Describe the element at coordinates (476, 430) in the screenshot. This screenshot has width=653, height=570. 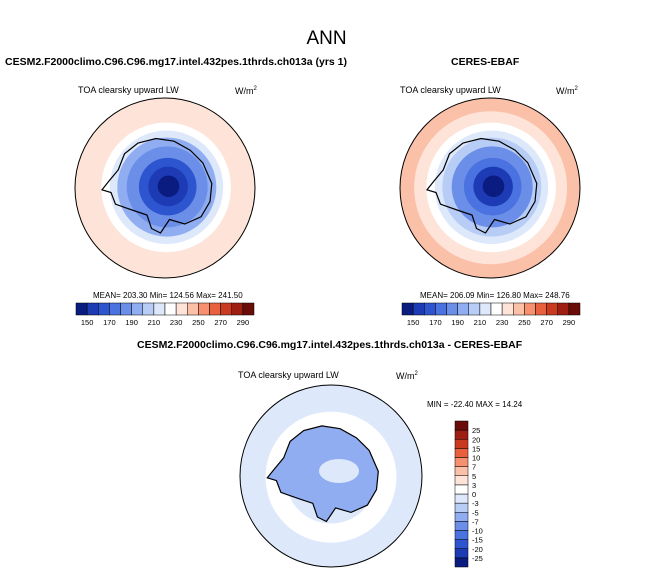
I see `colorbar-tick-label: 25` at that location.